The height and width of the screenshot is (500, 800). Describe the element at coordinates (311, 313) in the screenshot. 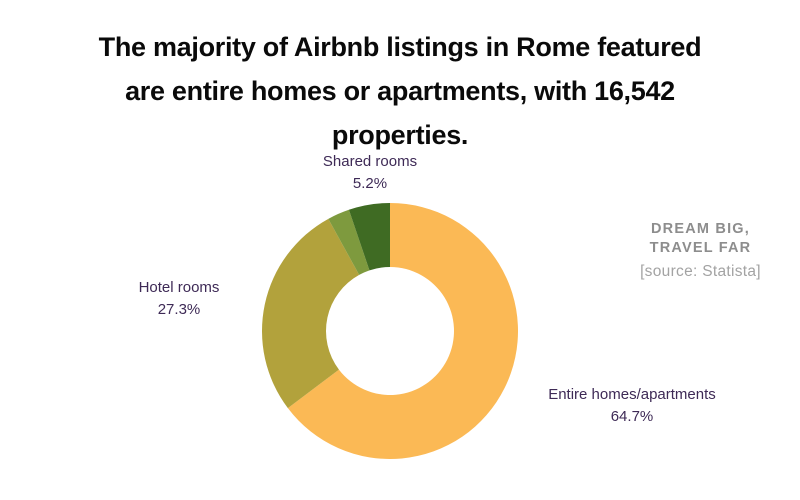

I see `donut-segment-hotel-rooms` at that location.